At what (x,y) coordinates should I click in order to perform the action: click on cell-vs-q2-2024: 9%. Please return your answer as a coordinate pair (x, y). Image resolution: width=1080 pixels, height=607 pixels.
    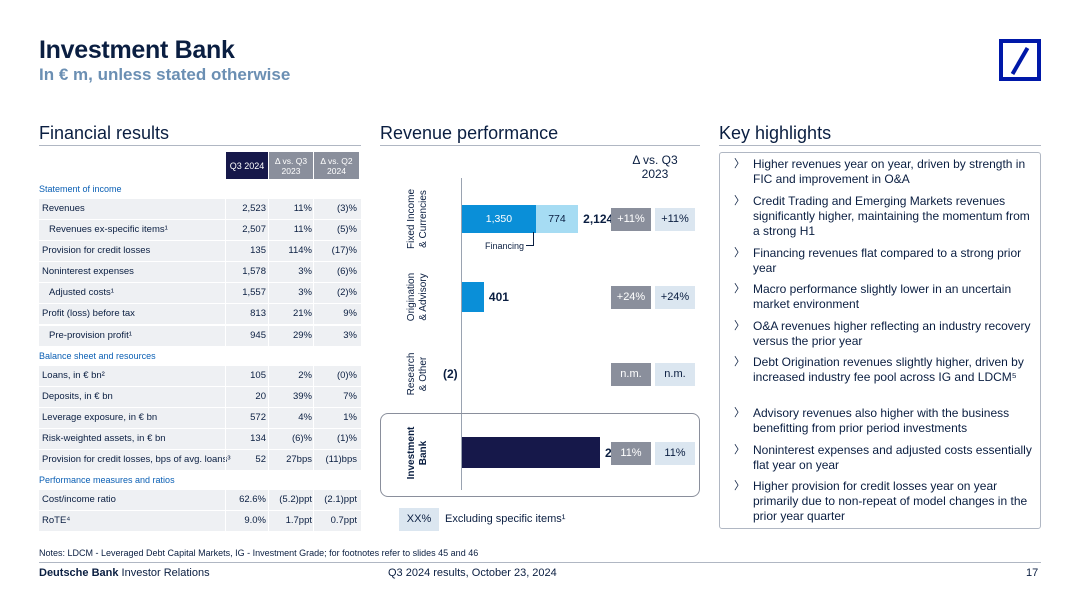
    Looking at the image, I should click on (350, 314).